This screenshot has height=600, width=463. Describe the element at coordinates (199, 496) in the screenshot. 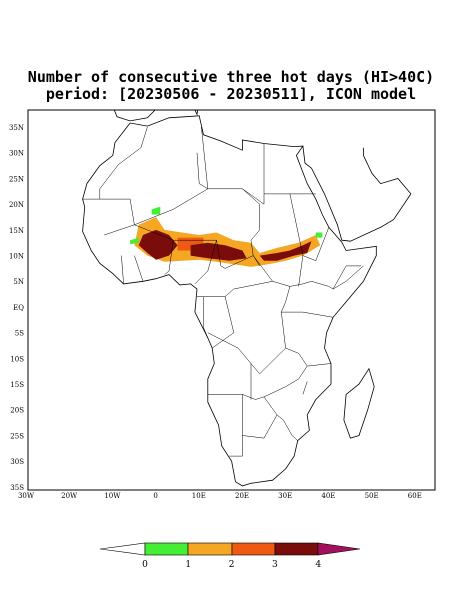

I see `lon-label: 10E` at that location.